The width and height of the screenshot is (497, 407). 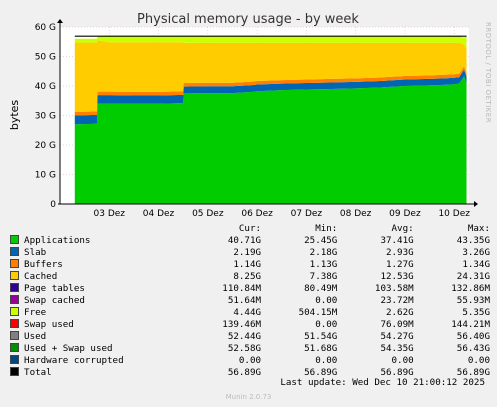 What do you see at coordinates (257, 214) in the screenshot?
I see `x-tick-label: 06 Dez` at bounding box center [257, 214].